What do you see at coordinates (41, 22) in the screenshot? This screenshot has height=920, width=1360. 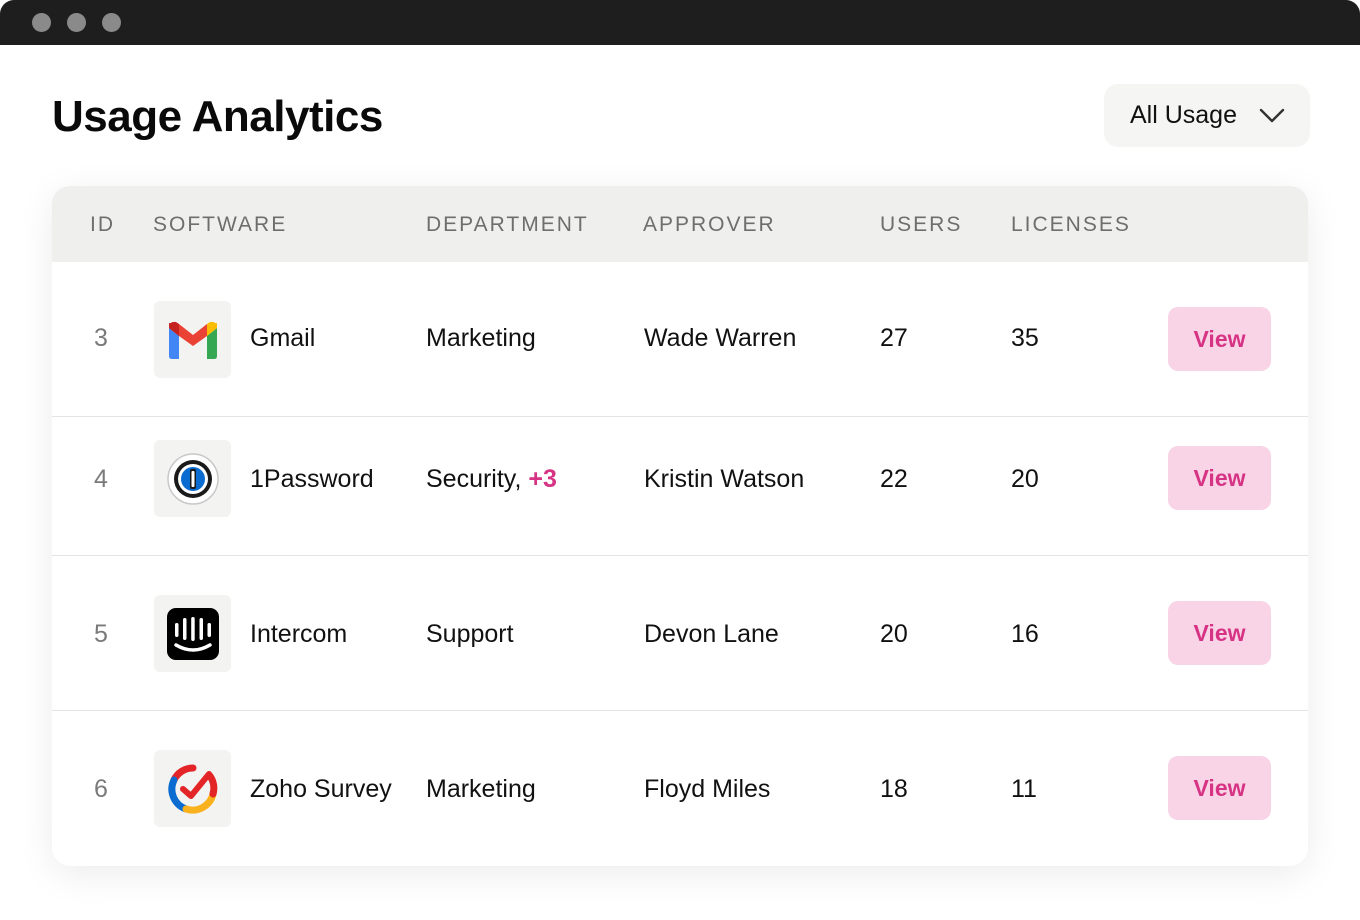 I see `window-close-dot` at bounding box center [41, 22].